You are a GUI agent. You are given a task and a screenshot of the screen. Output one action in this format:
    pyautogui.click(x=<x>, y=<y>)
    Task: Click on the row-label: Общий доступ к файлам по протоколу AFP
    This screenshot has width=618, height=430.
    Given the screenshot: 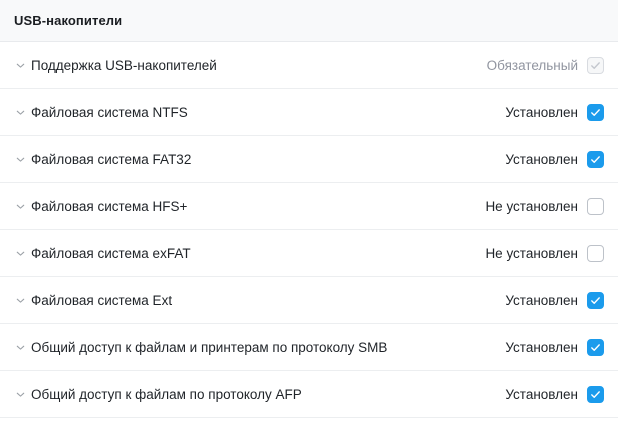 What is the action you would take?
    pyautogui.click(x=166, y=394)
    